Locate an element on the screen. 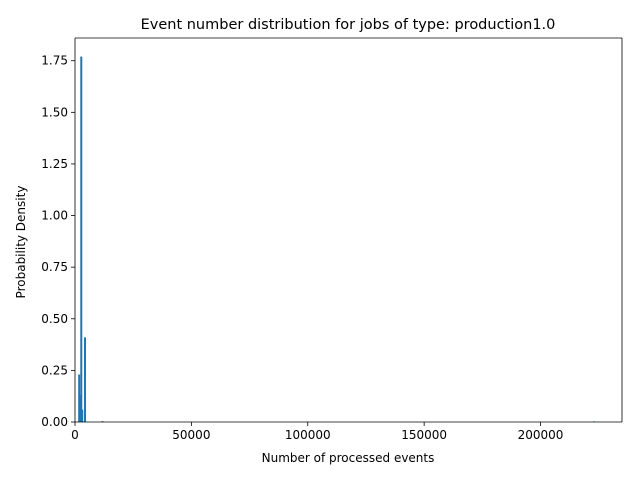  x-tick-label: 100000 is located at coordinates (308, 435).